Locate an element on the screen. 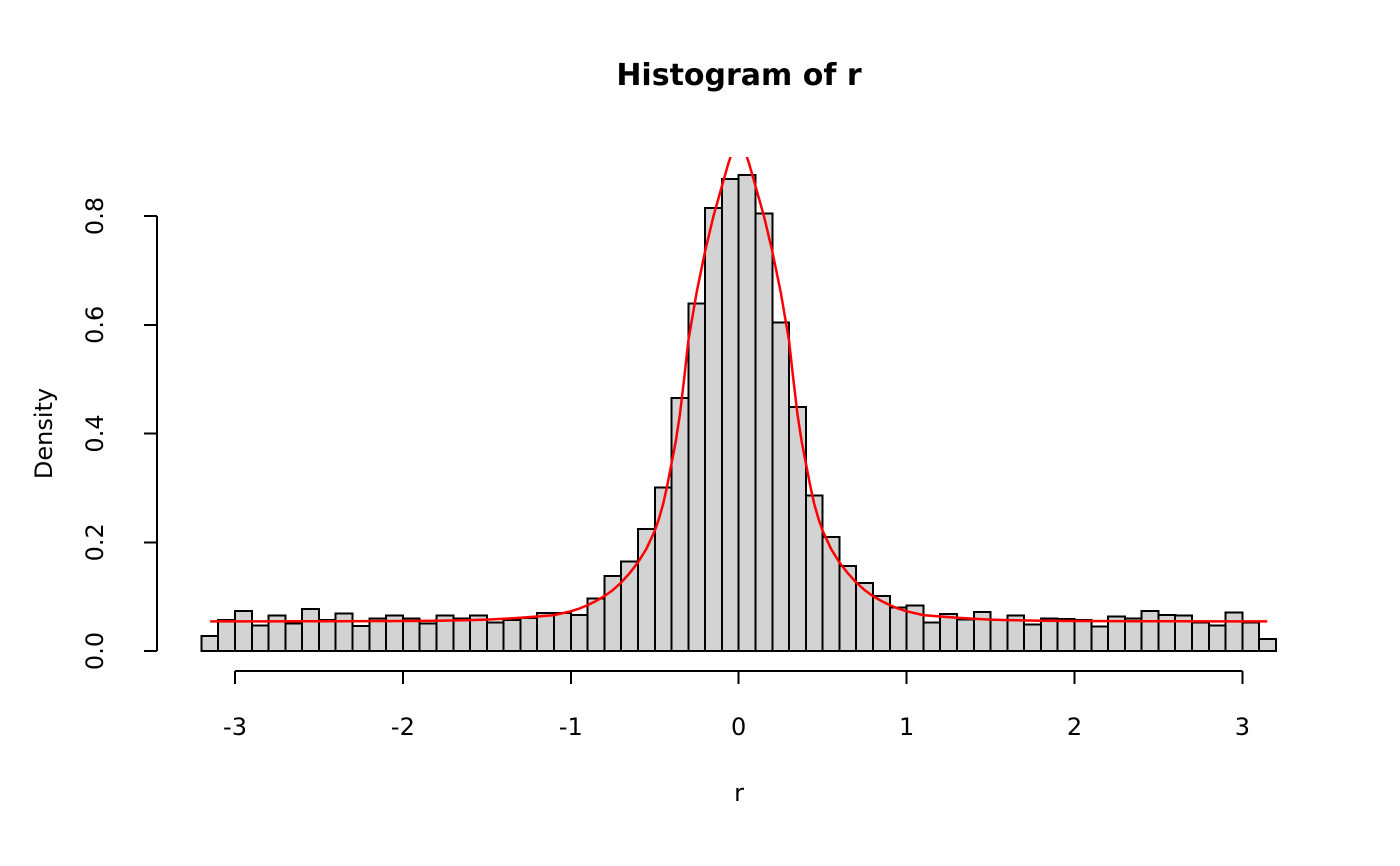 The width and height of the screenshot is (1400, 866). y-axis-label: Density is located at coordinates (44, 433).